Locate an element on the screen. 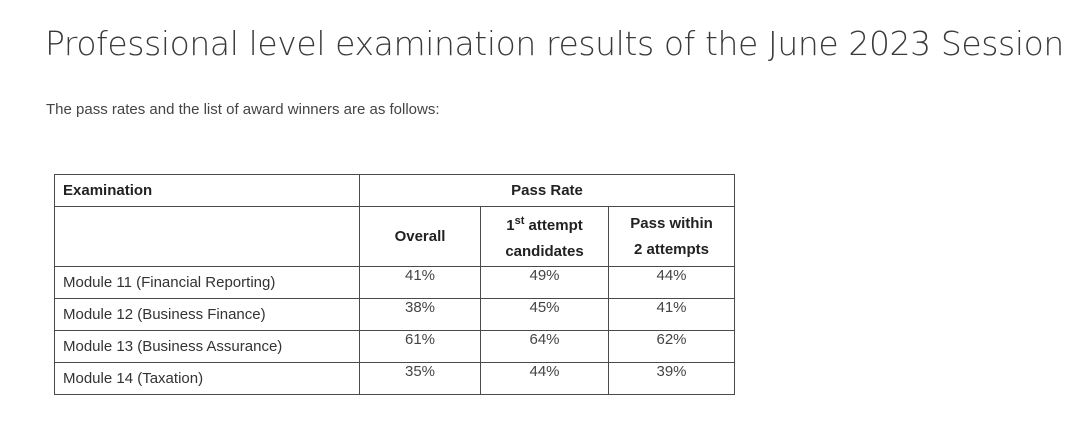 Image resolution: width=1079 pixels, height=424 pixels. module-name: Module 11 (Financial Reporting) is located at coordinates (207, 282).